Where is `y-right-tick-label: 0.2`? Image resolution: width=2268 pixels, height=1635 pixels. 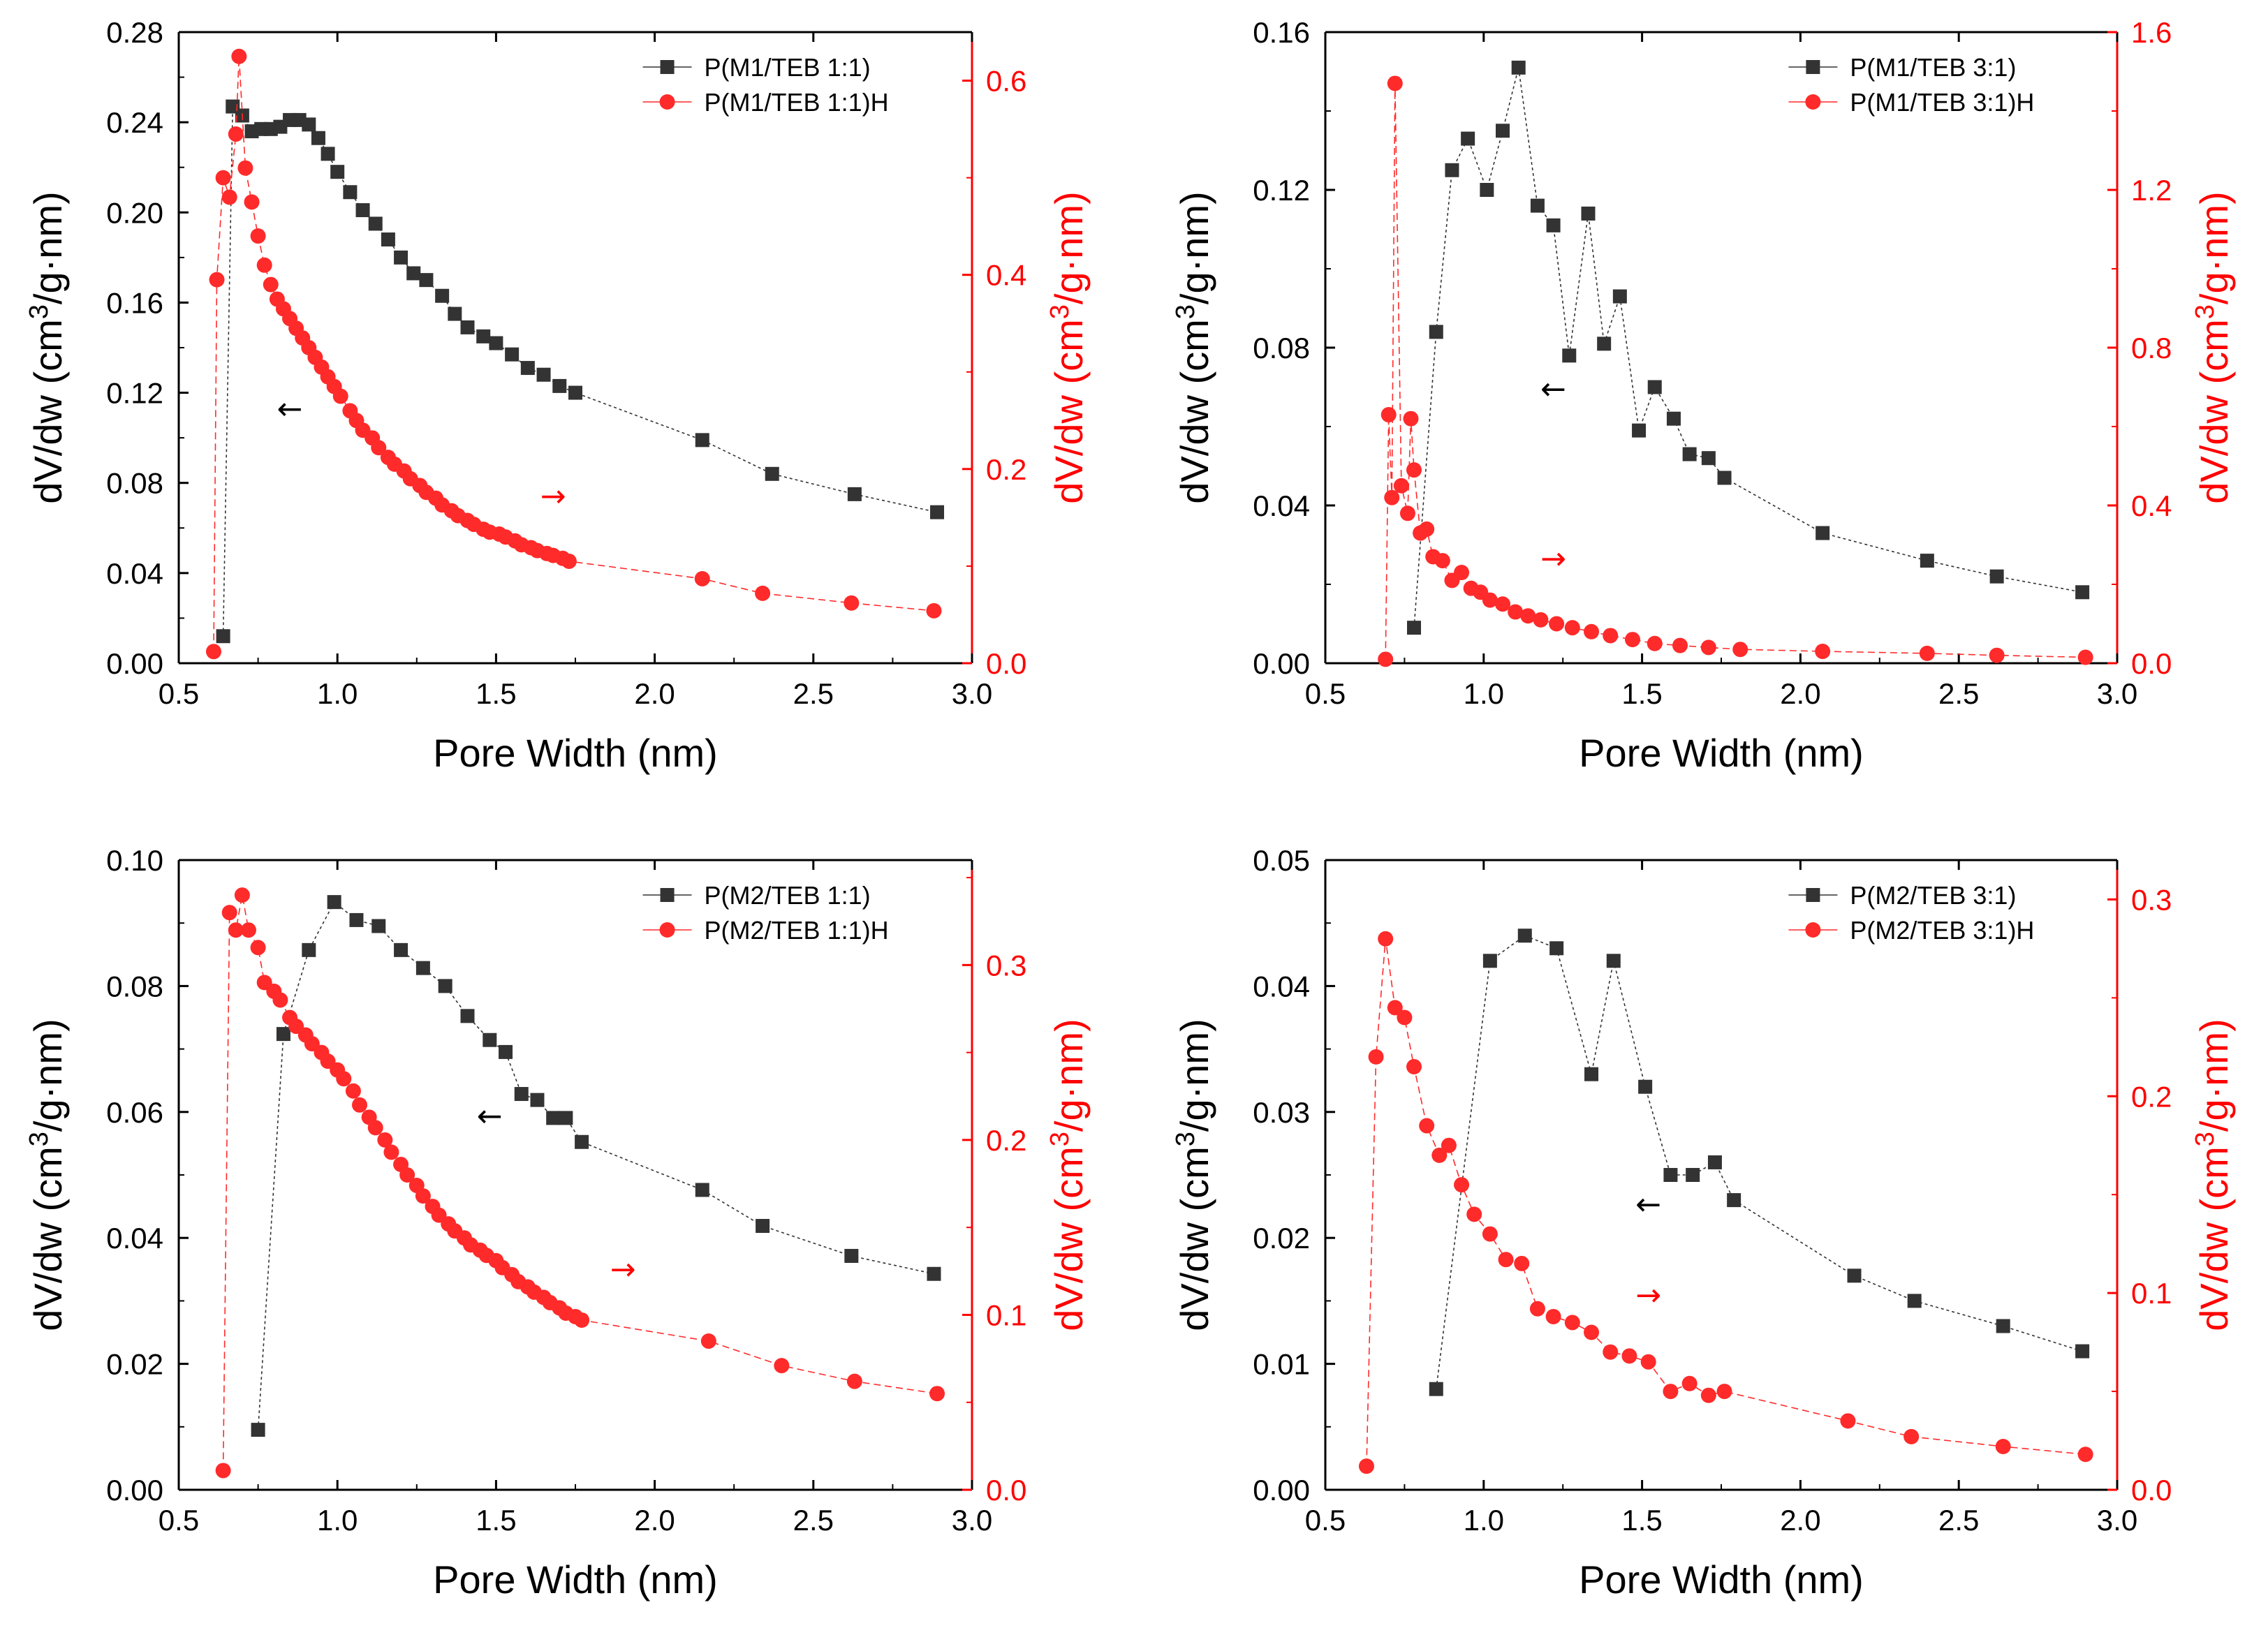 y-right-tick-label: 0.2 is located at coordinates (1006, 1140).